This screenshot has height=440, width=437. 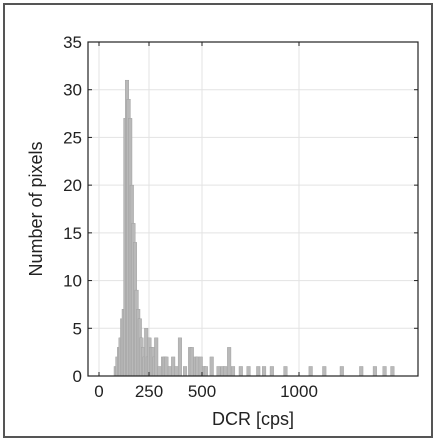 I want to click on y-tick-label: 35, so click(x=72, y=42).